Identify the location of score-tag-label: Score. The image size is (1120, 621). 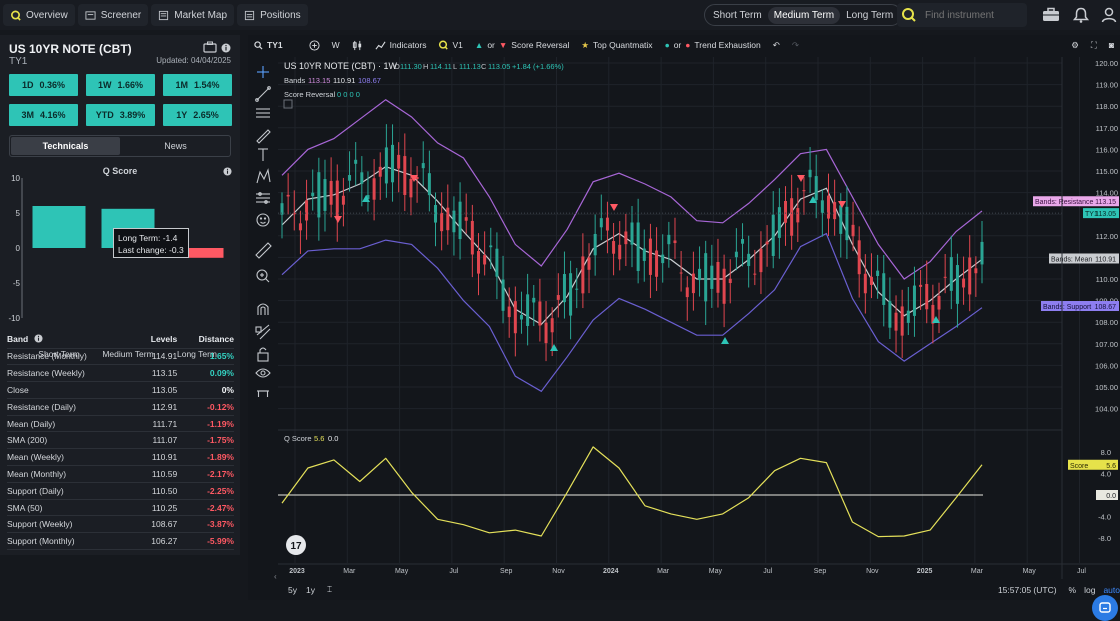
(1079, 466).